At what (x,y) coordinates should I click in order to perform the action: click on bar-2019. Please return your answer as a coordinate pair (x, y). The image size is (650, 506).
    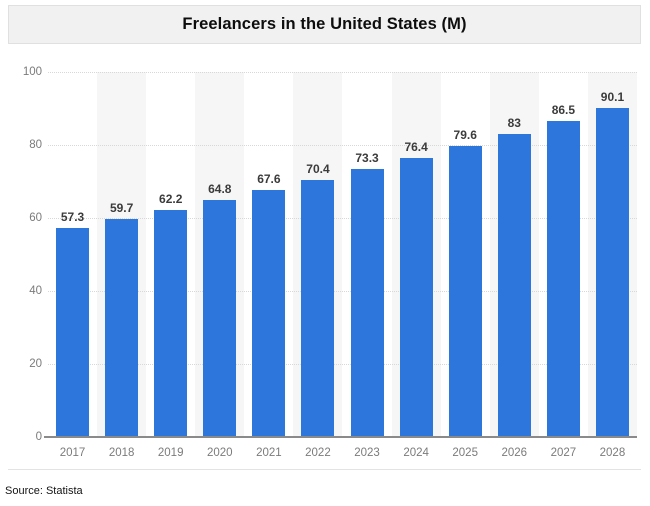
    Looking at the image, I should click on (171, 323).